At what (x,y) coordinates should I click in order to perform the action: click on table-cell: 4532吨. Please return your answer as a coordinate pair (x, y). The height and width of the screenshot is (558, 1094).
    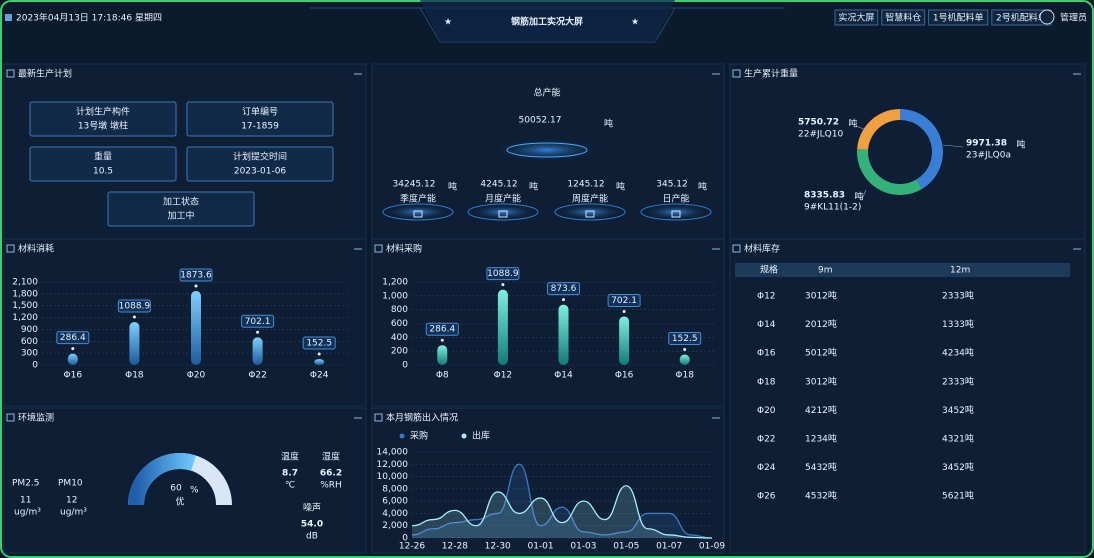
    Looking at the image, I should click on (821, 496).